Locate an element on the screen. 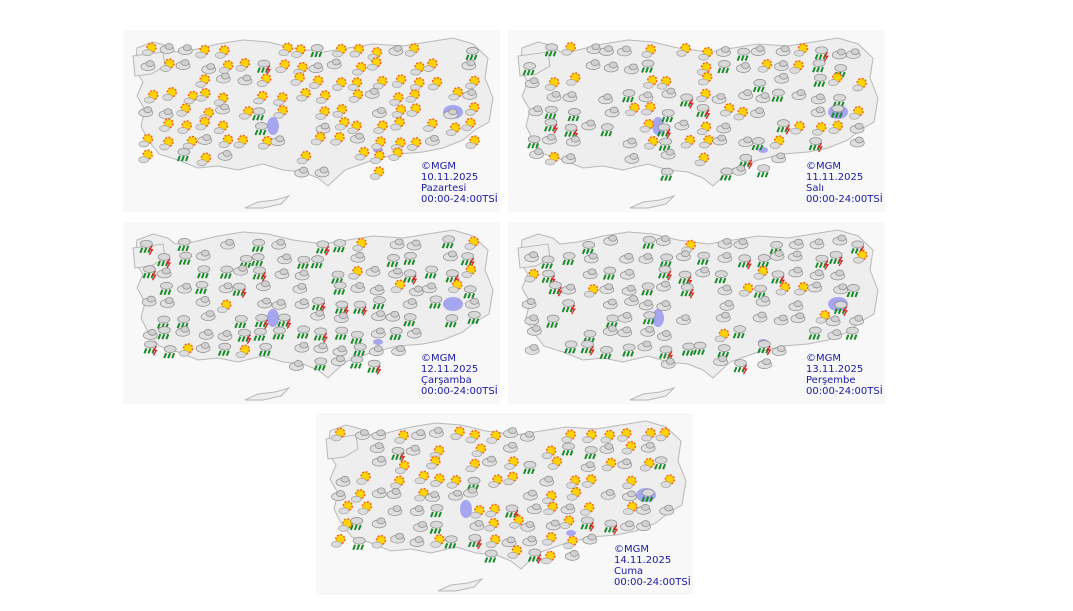  forecast-map: ©MGM 10.11.2025 Pazartesi 00:00-24:00TSİ is located at coordinates (311, 121).